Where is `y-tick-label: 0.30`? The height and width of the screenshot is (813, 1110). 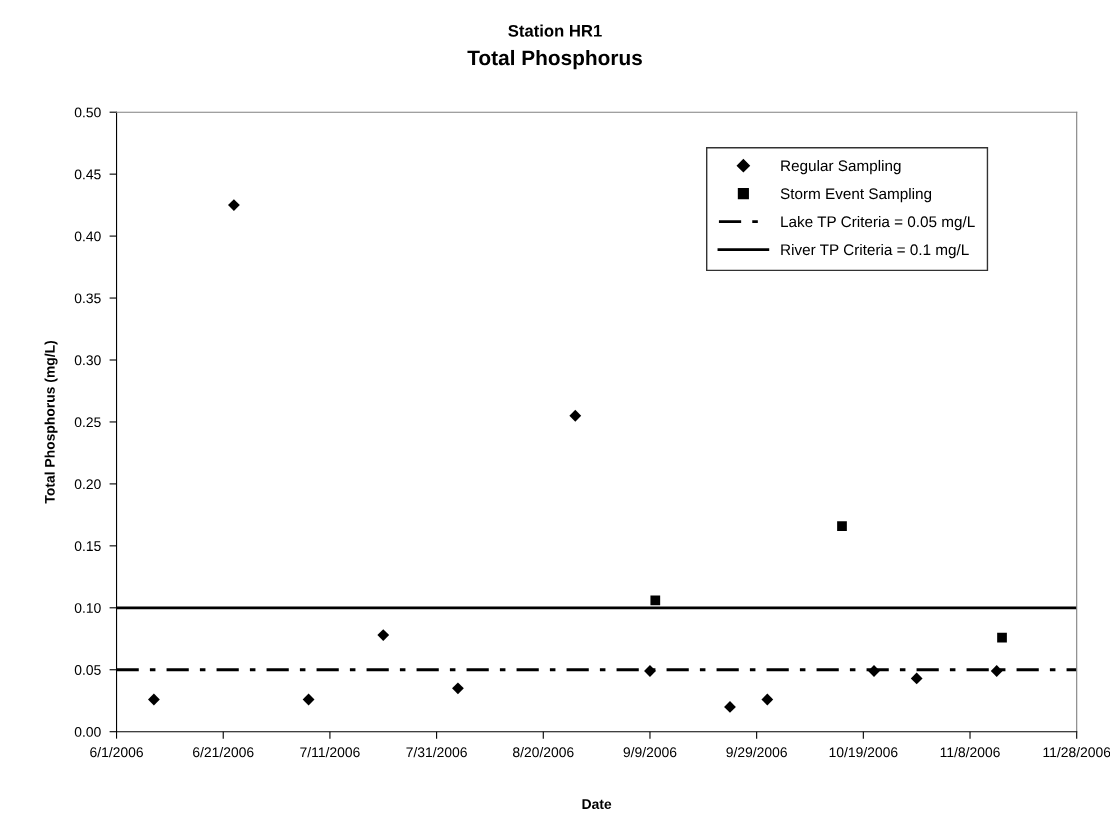
y-tick-label: 0.30 is located at coordinates (87, 360).